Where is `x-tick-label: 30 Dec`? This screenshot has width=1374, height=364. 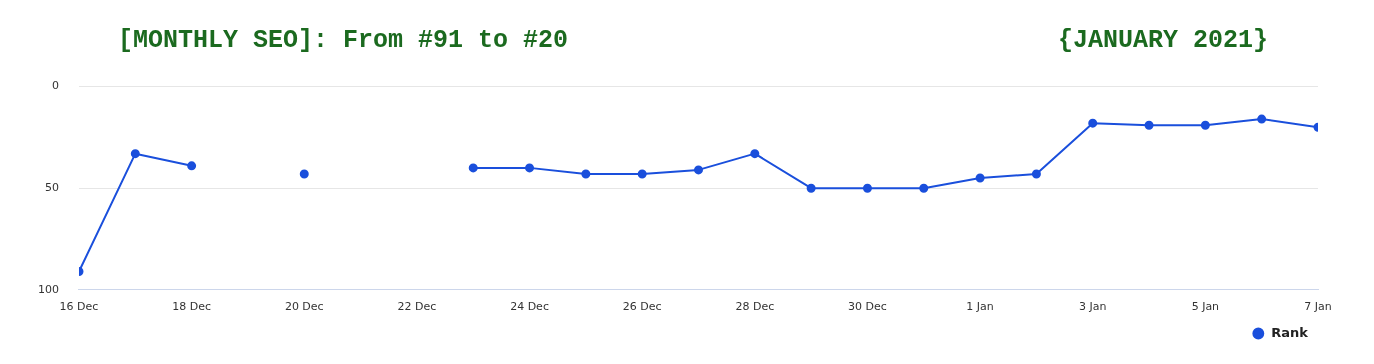 x-tick-label: 30 Dec is located at coordinates (867, 307).